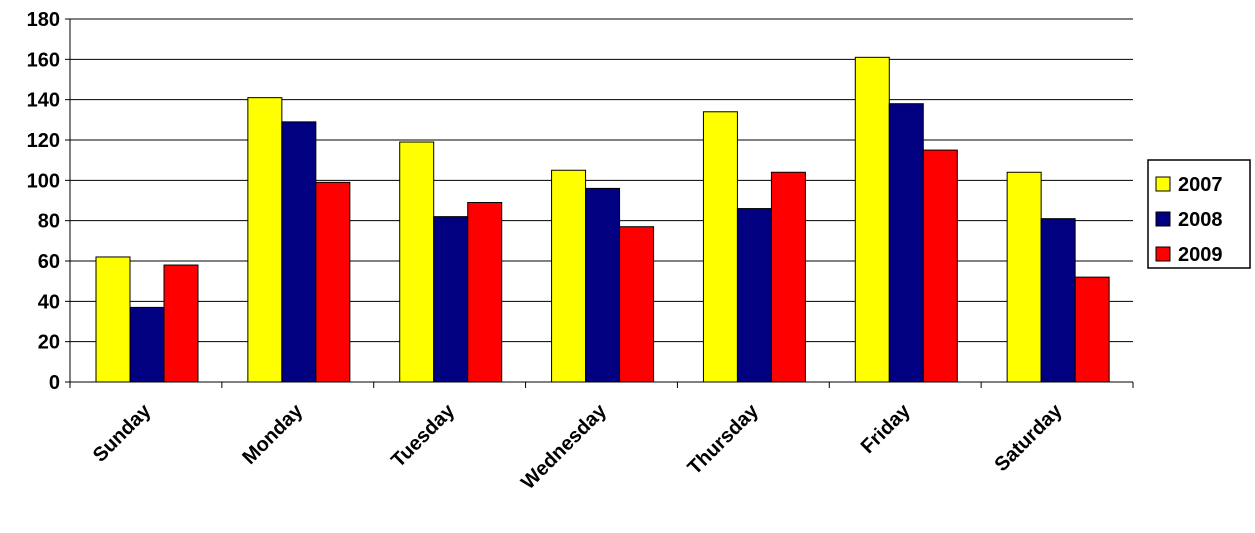  I want to click on y-tick-label: 160, so click(43, 60).